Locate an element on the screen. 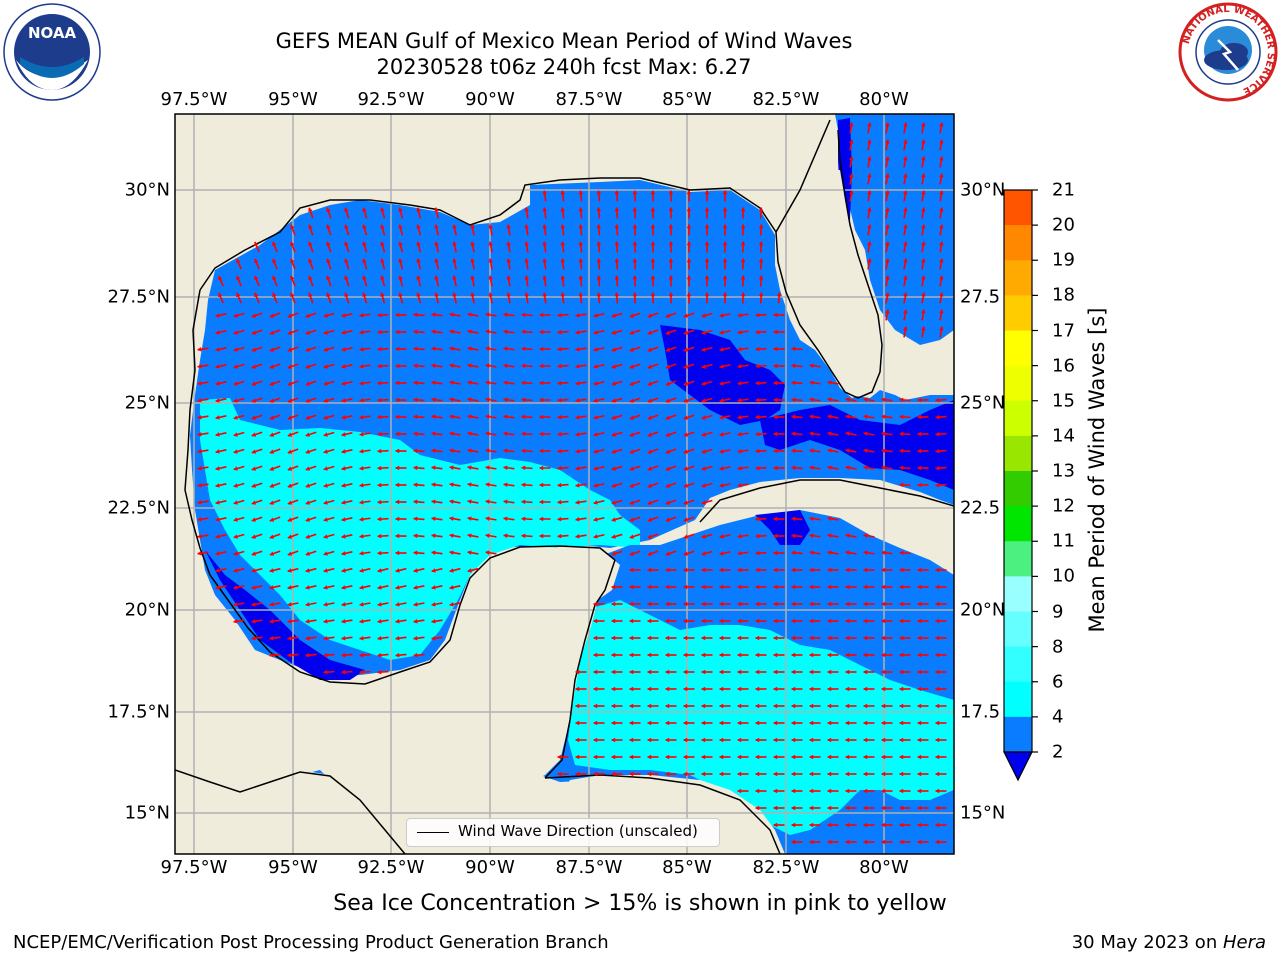 This screenshot has width=1280, height=960. florida-peninsula is located at coordinates (828, 284).